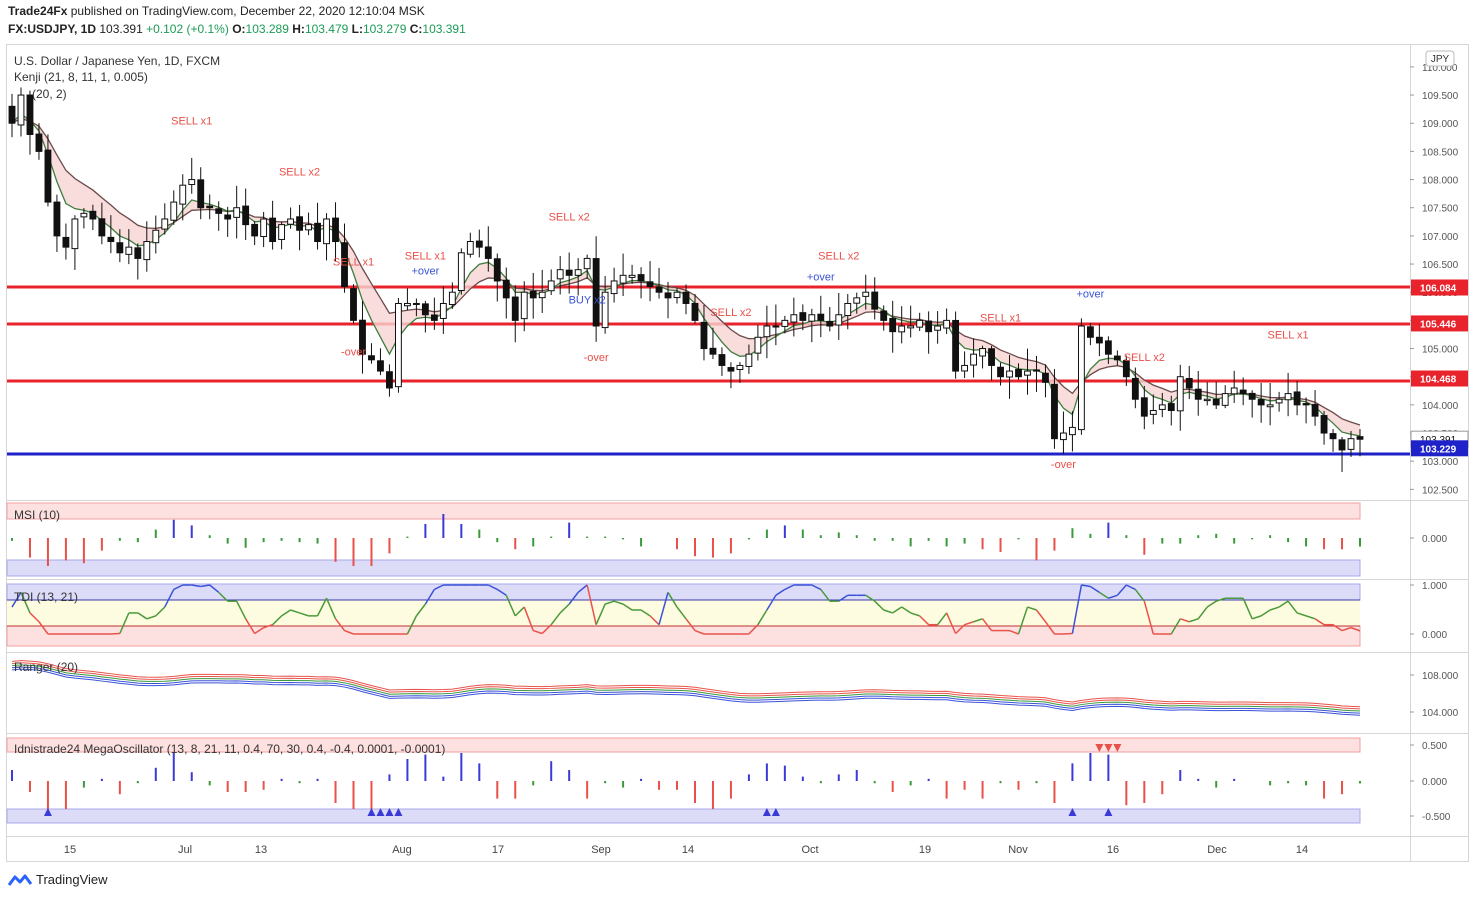 The height and width of the screenshot is (898, 1475). What do you see at coordinates (809, 850) in the screenshot?
I see `time-tick-label: Oct` at bounding box center [809, 850].